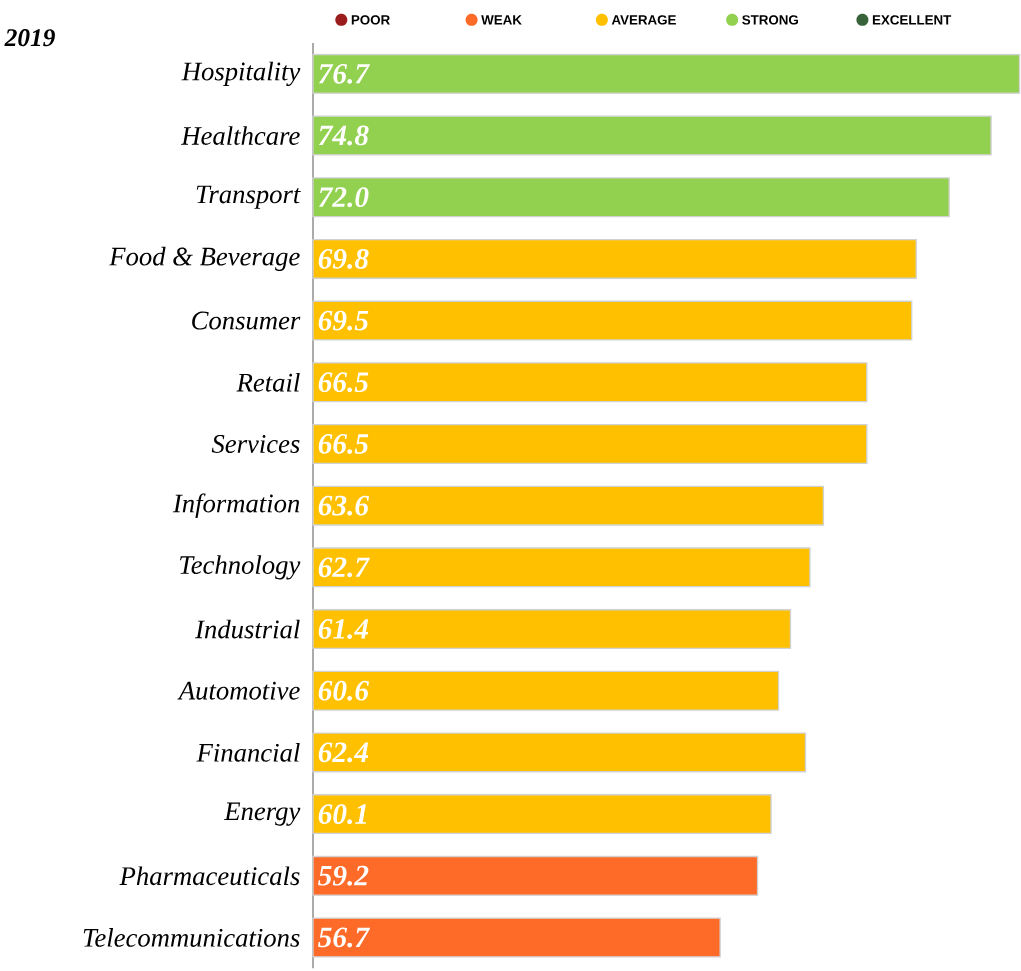 This screenshot has width=1021, height=971. What do you see at coordinates (343, 258) in the screenshot?
I see `data-label: 69.8` at bounding box center [343, 258].